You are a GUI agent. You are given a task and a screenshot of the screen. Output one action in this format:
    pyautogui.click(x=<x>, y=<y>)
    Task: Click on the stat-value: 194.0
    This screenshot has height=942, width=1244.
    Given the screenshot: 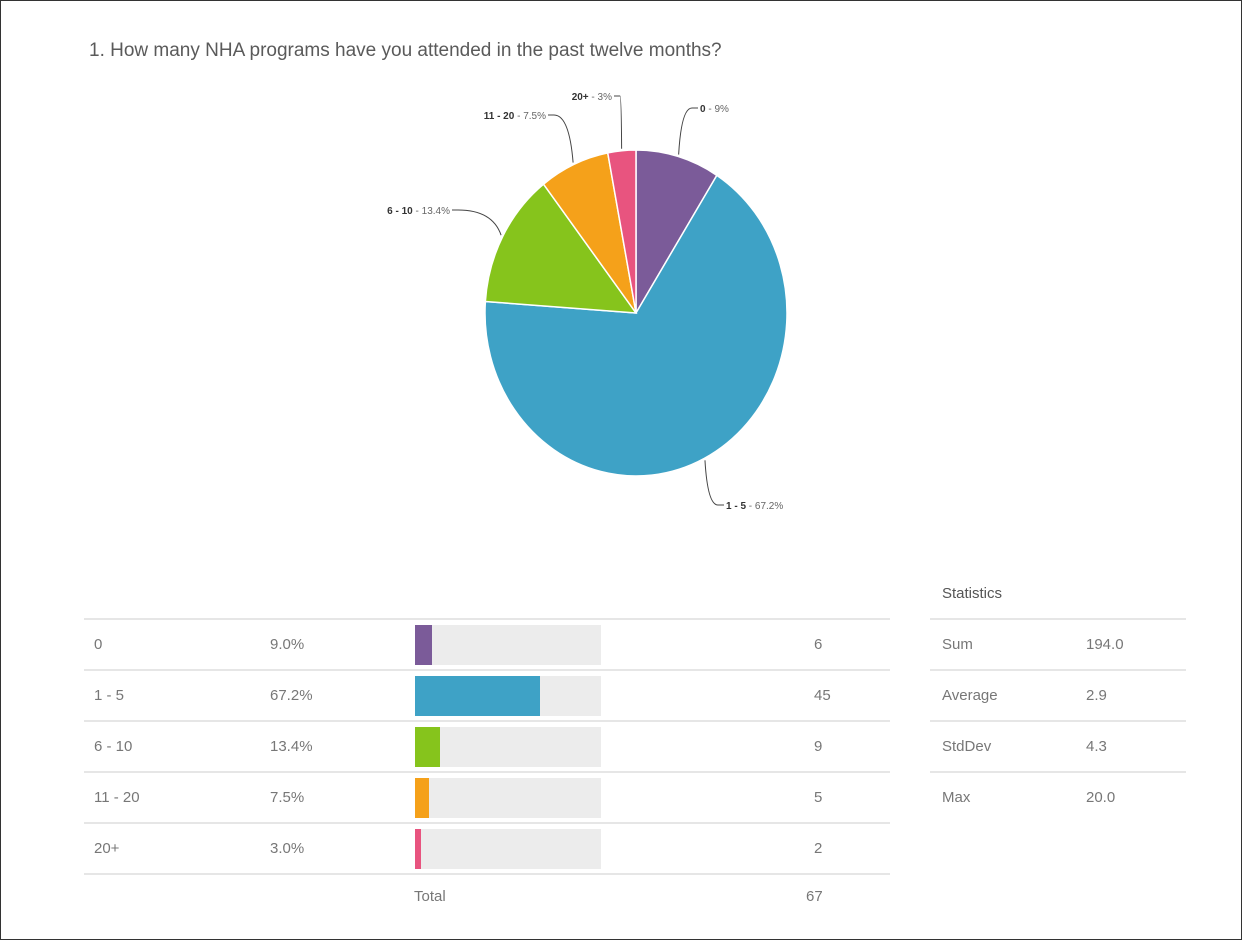 What is the action you would take?
    pyautogui.click(x=1136, y=644)
    